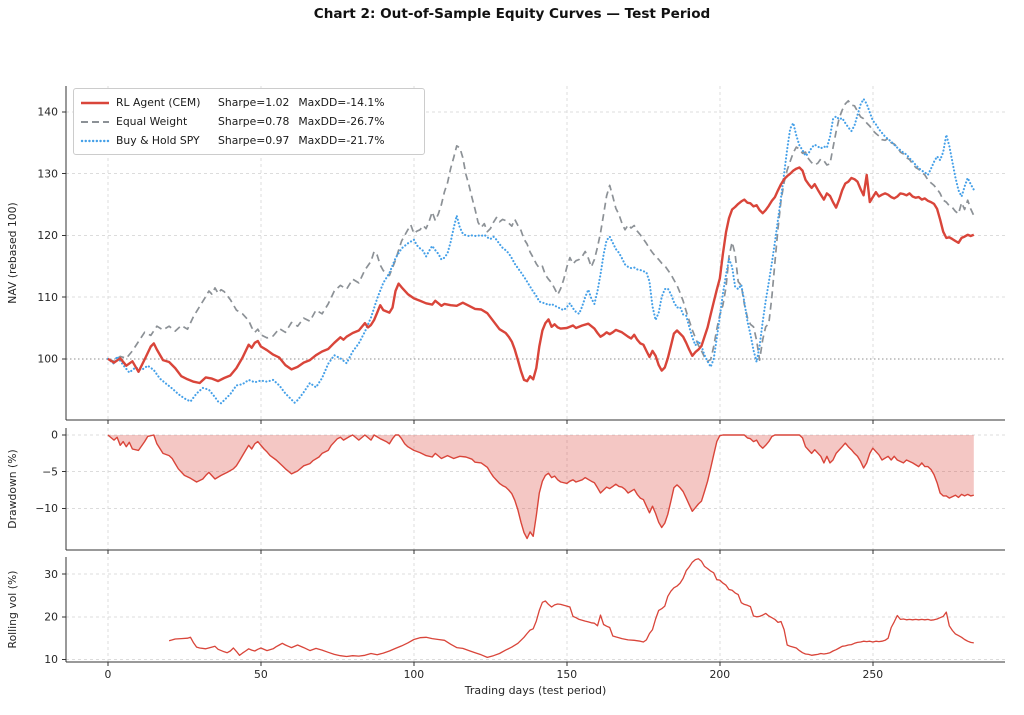 This screenshot has height=715, width=1024. Describe the element at coordinates (261, 674) in the screenshot. I see `x-tick-label: 50` at that location.